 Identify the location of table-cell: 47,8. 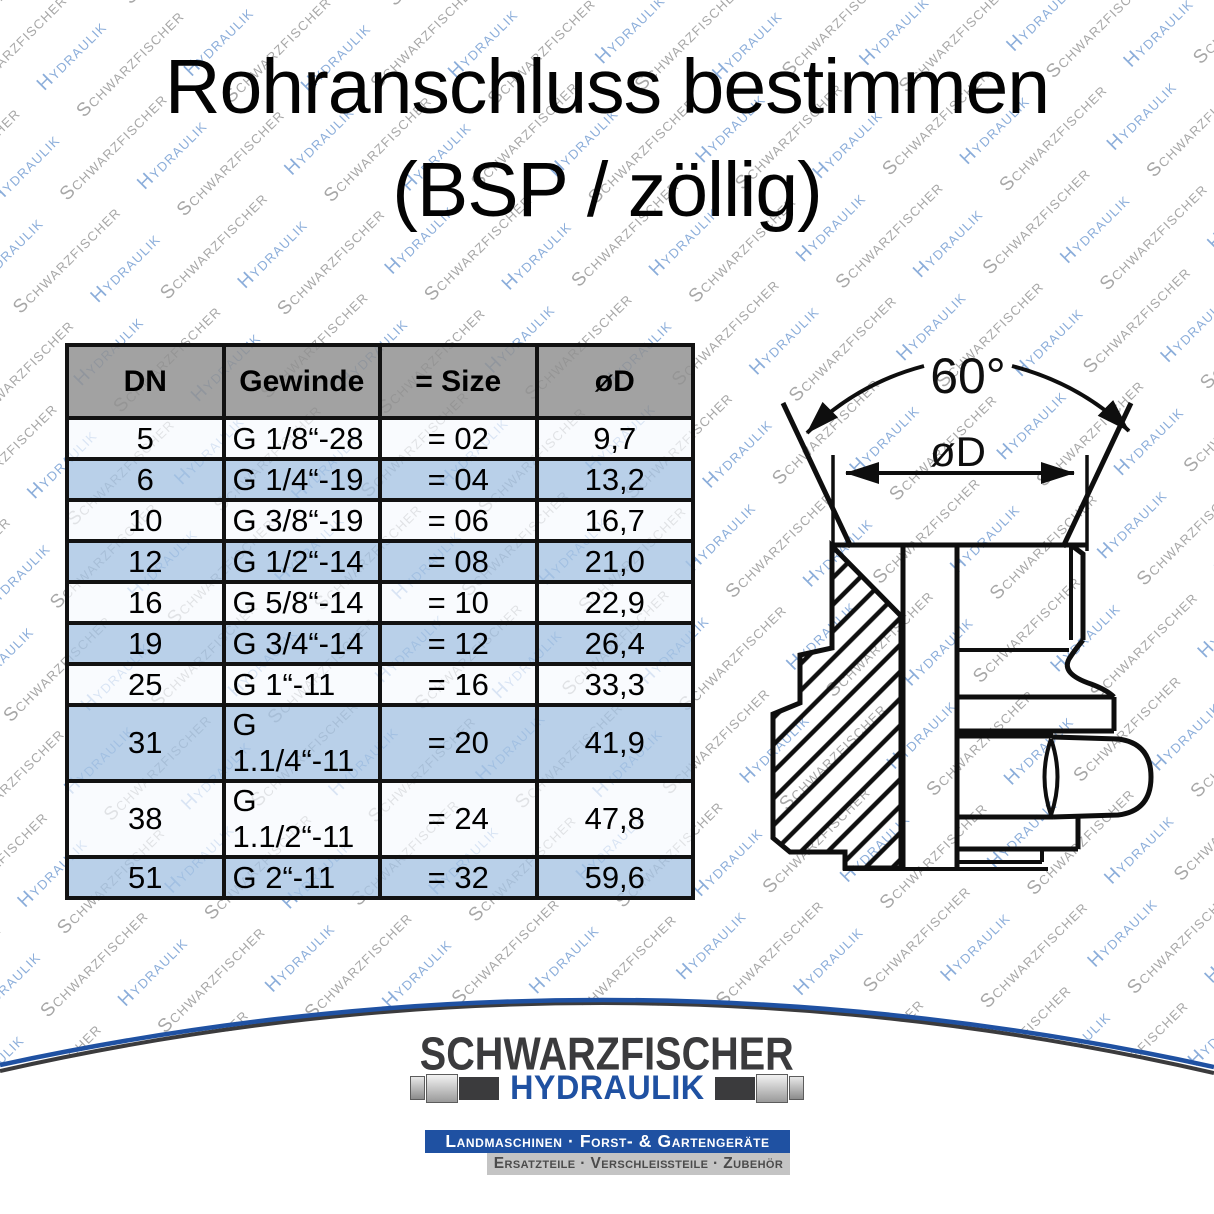
(614, 819).